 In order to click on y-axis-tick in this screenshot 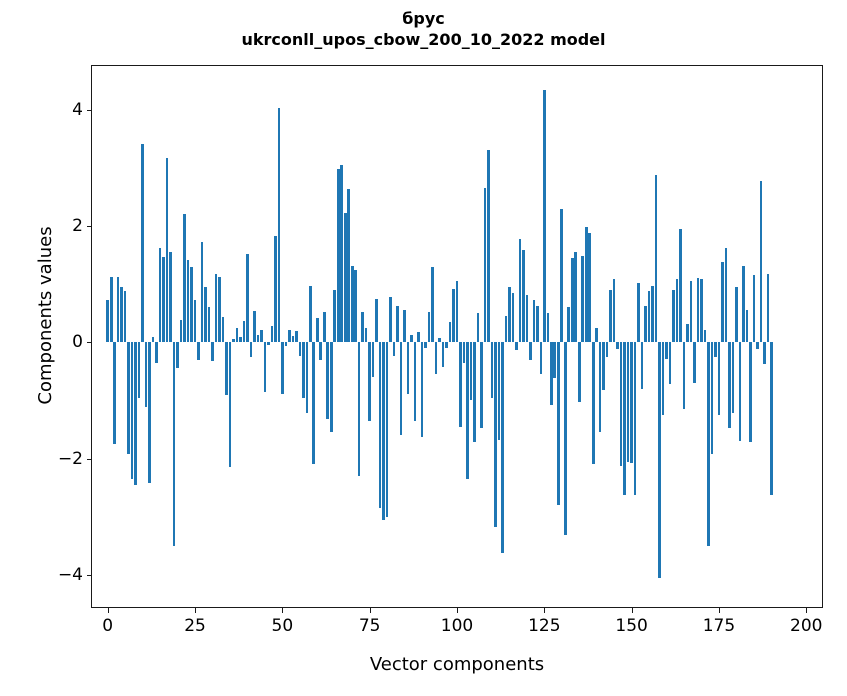, I will do `click(89, 110)`.